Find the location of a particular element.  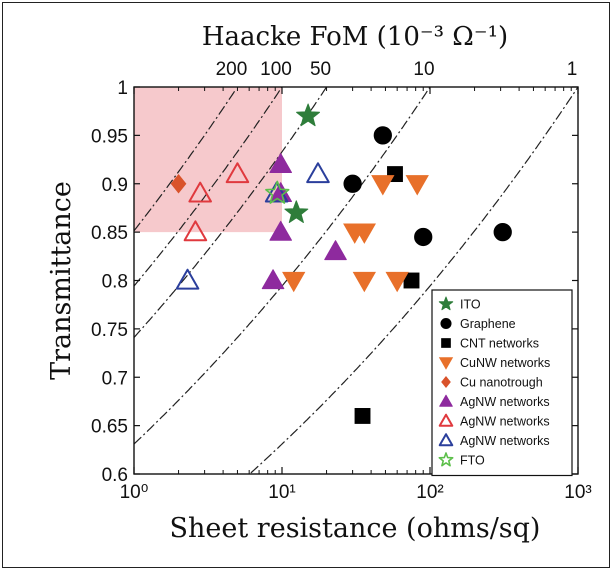

fom-label-200: 200 is located at coordinates (232, 69).